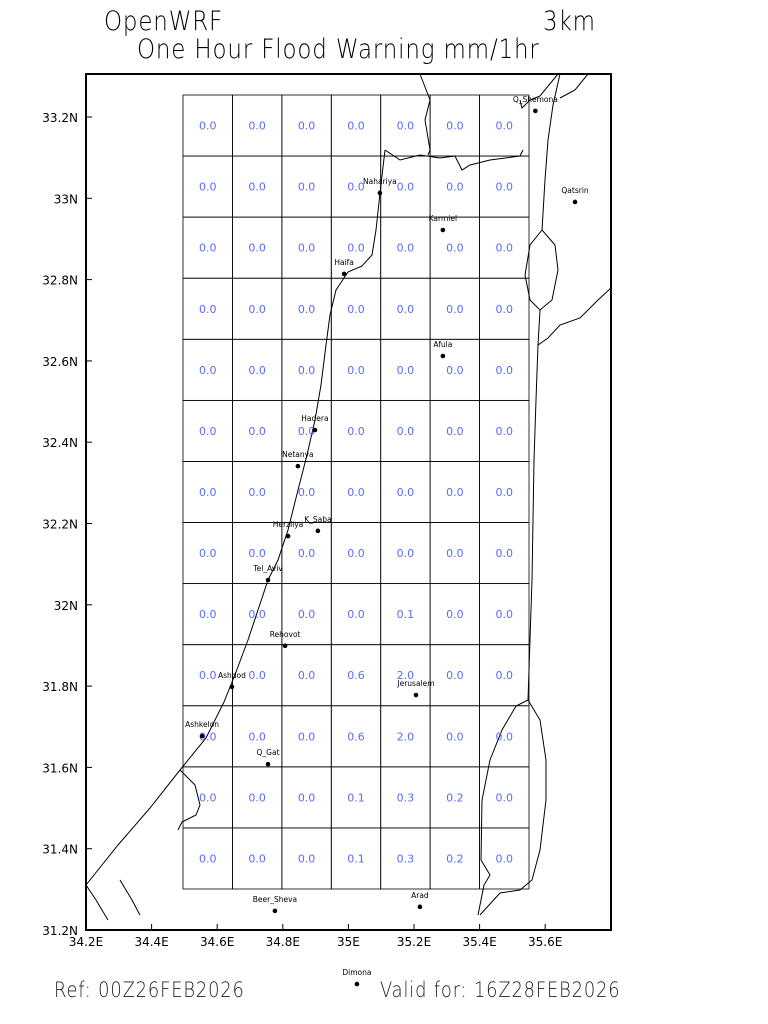 Image resolution: width=768 pixels, height=1024 pixels. Describe the element at coordinates (442, 344) in the screenshot. I see `city-label: Afula` at that location.